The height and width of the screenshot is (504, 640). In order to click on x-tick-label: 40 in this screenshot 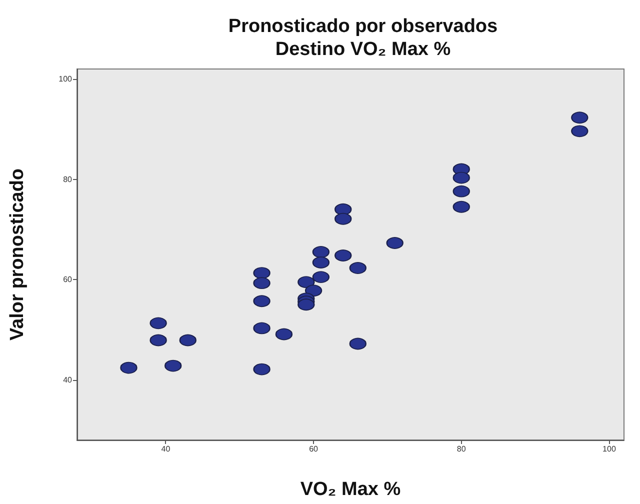, I will do `click(166, 449)`.